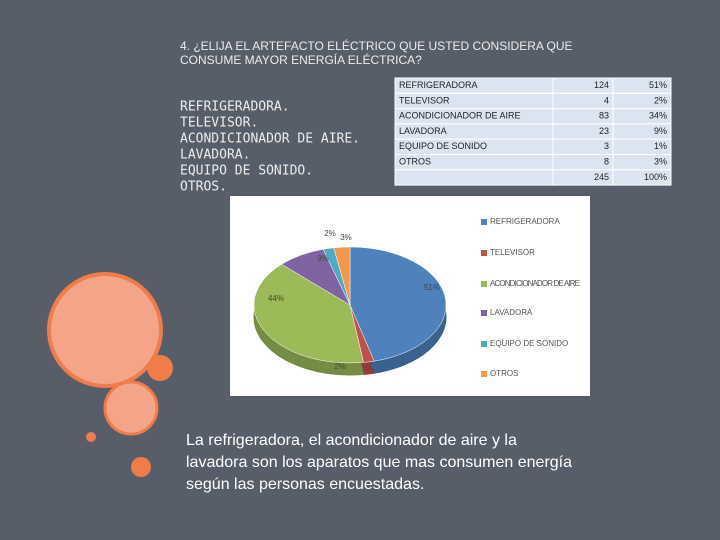 The height and width of the screenshot is (540, 720). Describe the element at coordinates (604, 116) in the screenshot. I see `table-text: 83` at that location.